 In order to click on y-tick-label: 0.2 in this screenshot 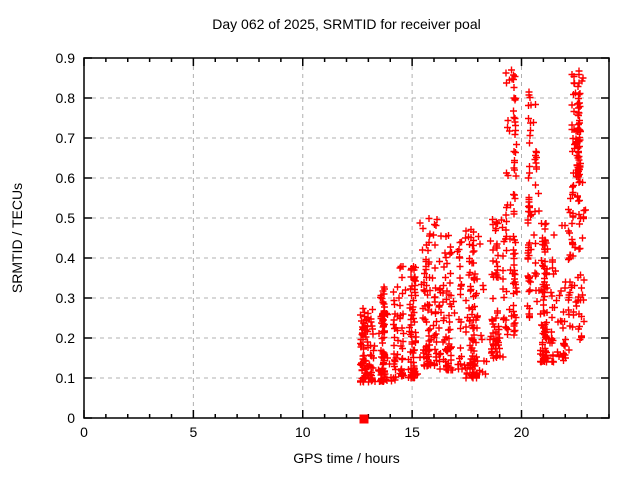, I will do `click(66, 338)`.